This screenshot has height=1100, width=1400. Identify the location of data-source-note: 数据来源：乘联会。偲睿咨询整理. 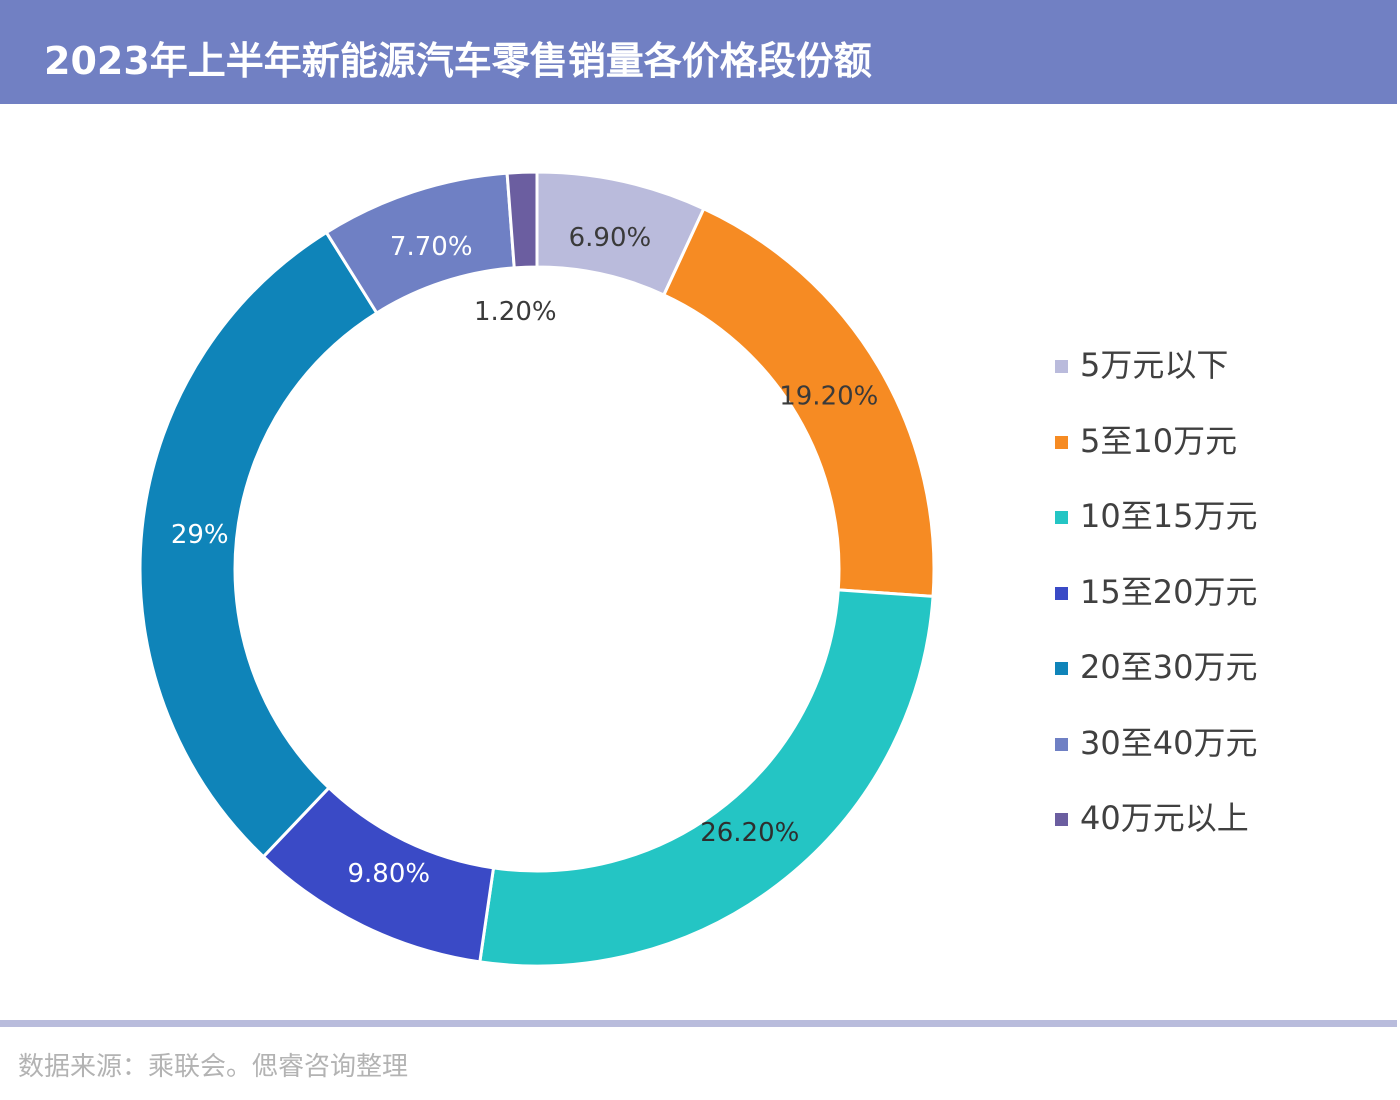
(213, 1067).